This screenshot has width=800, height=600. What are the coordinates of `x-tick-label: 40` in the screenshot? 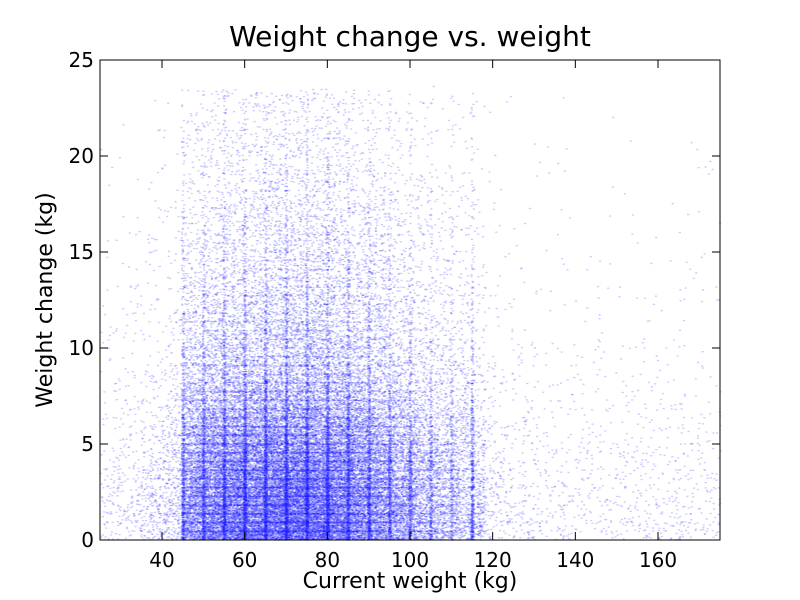 It's located at (161, 560).